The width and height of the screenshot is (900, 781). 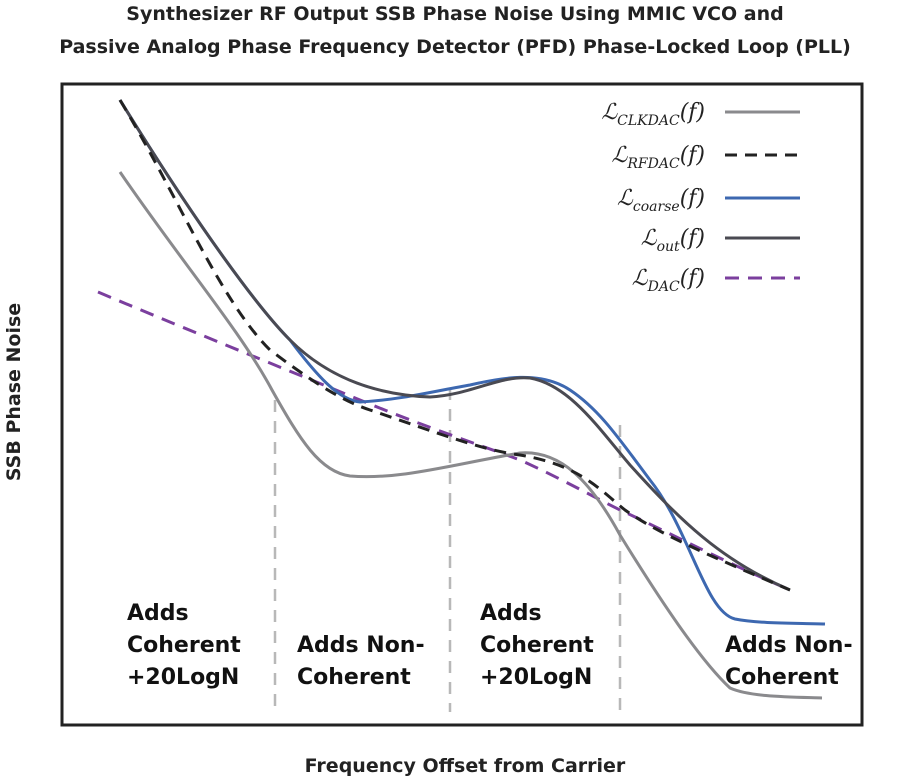 I want to click on legend-label: ℒout(f), so click(x=673, y=240).